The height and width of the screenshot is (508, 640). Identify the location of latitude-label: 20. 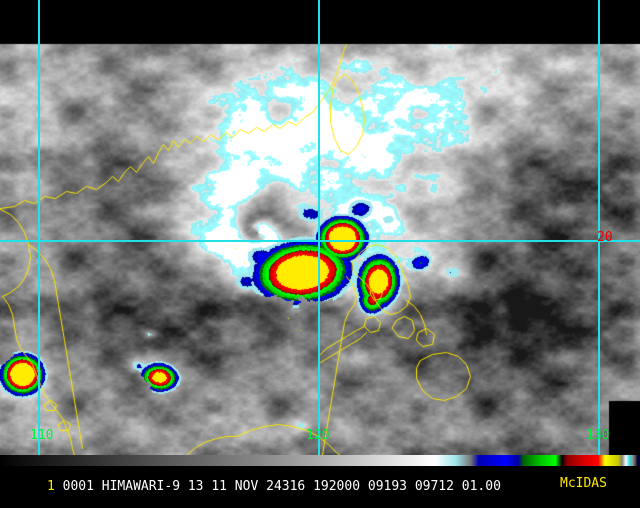
(605, 237).